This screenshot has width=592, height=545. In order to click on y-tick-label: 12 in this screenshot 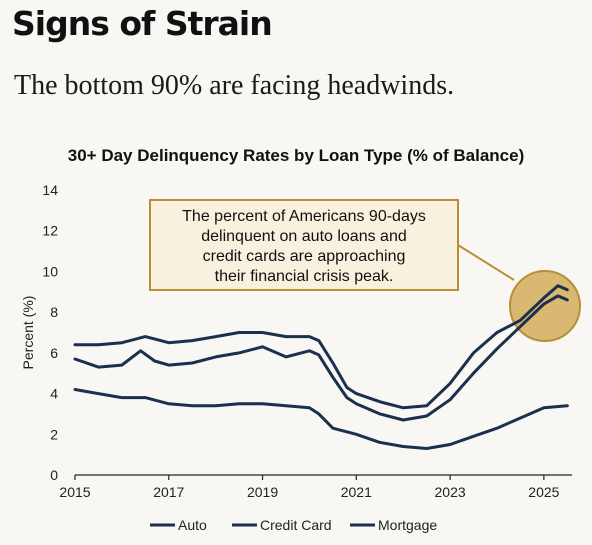, I will do `click(50, 231)`.